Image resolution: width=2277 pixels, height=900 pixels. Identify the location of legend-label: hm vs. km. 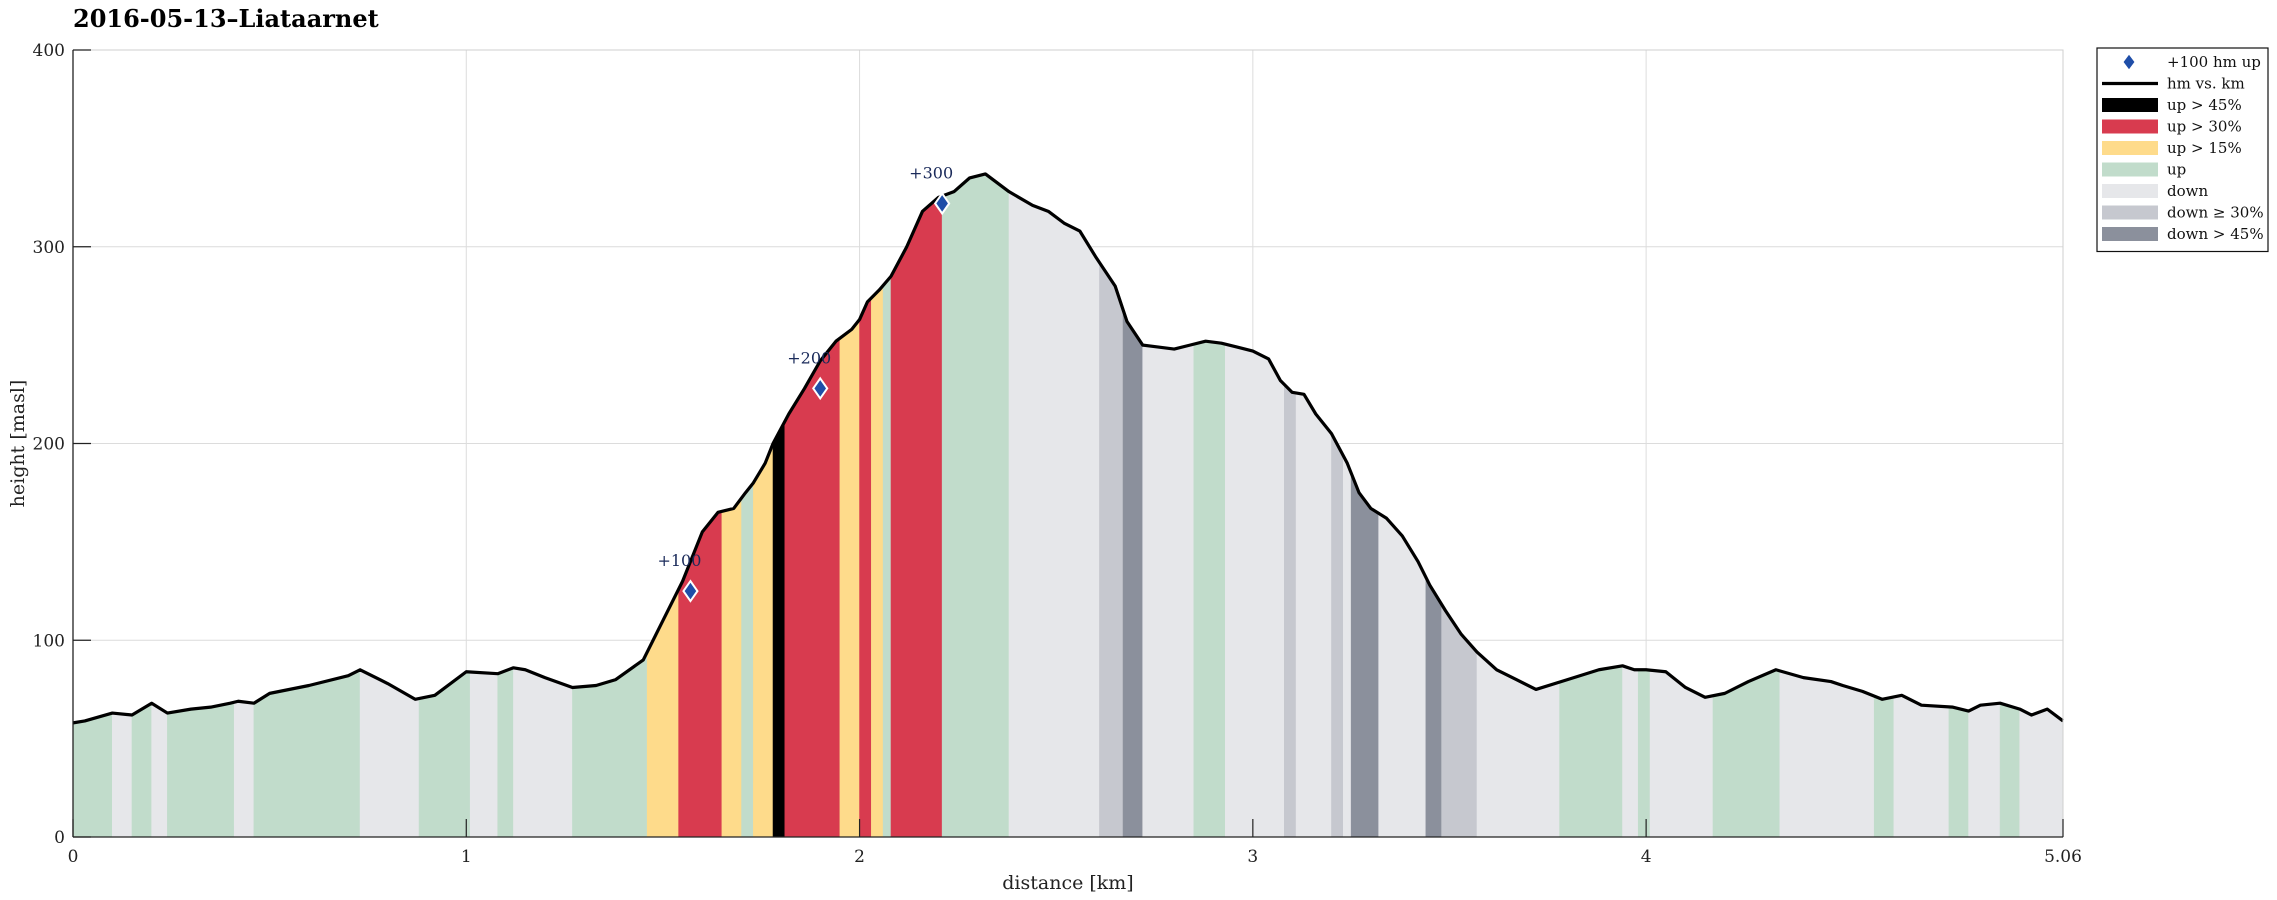
(2206, 84).